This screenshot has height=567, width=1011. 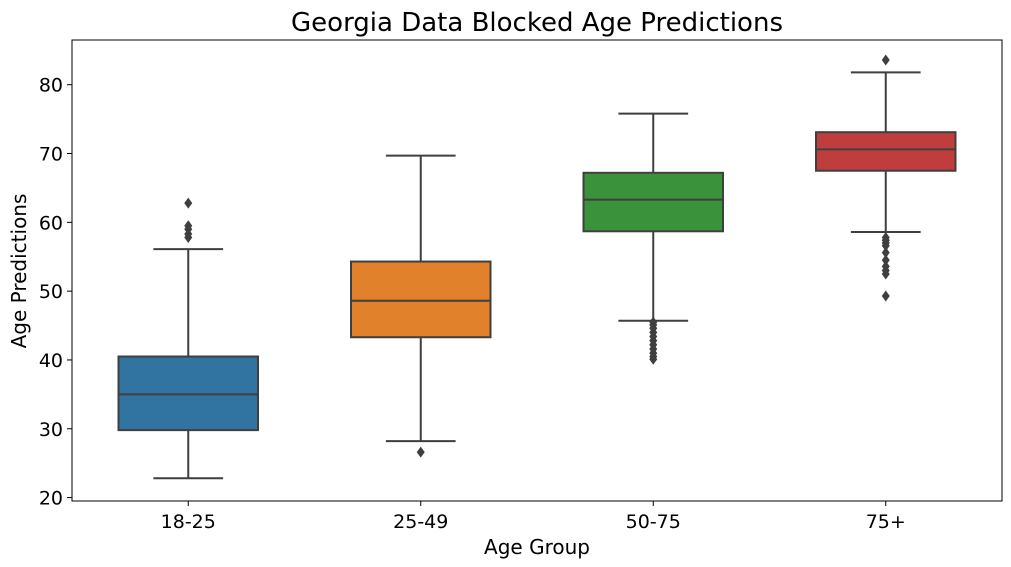 I want to click on y-tick-label: 40, so click(x=51, y=361).